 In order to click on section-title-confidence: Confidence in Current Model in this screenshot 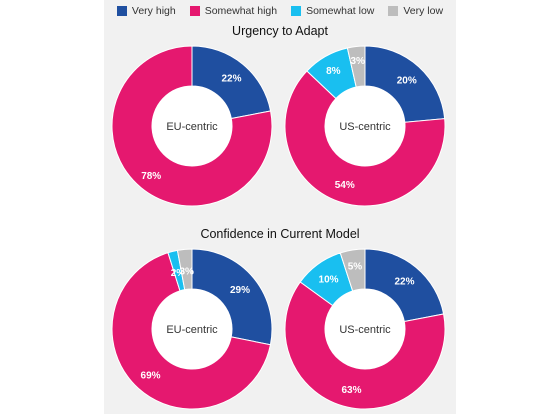, I will do `click(280, 234)`.